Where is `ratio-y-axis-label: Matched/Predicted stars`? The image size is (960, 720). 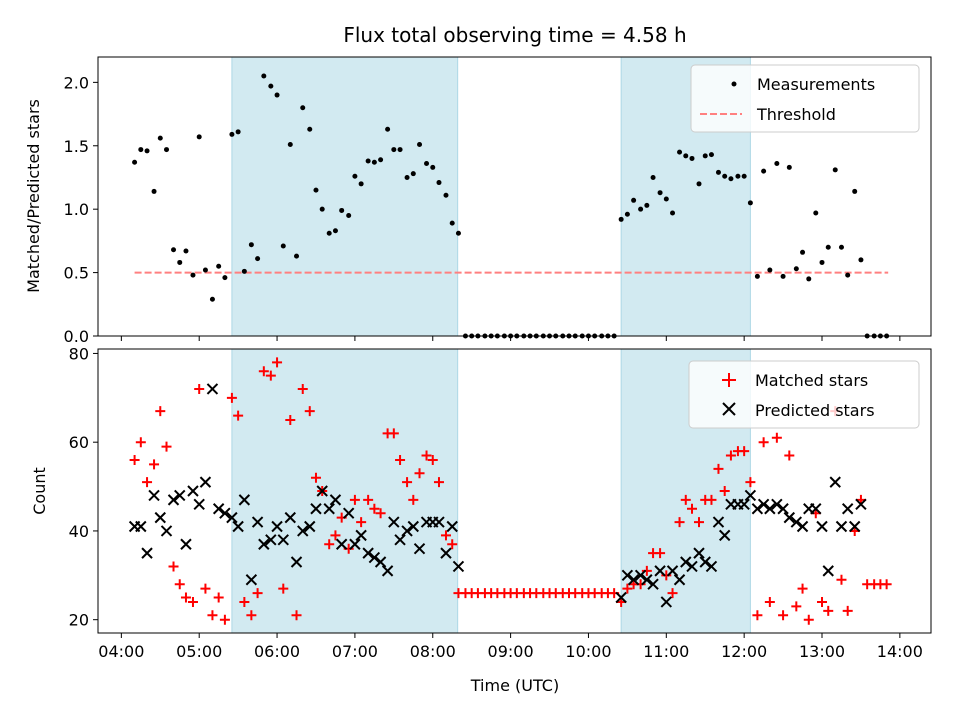
ratio-y-axis-label: Matched/Predicted stars is located at coordinates (33, 196).